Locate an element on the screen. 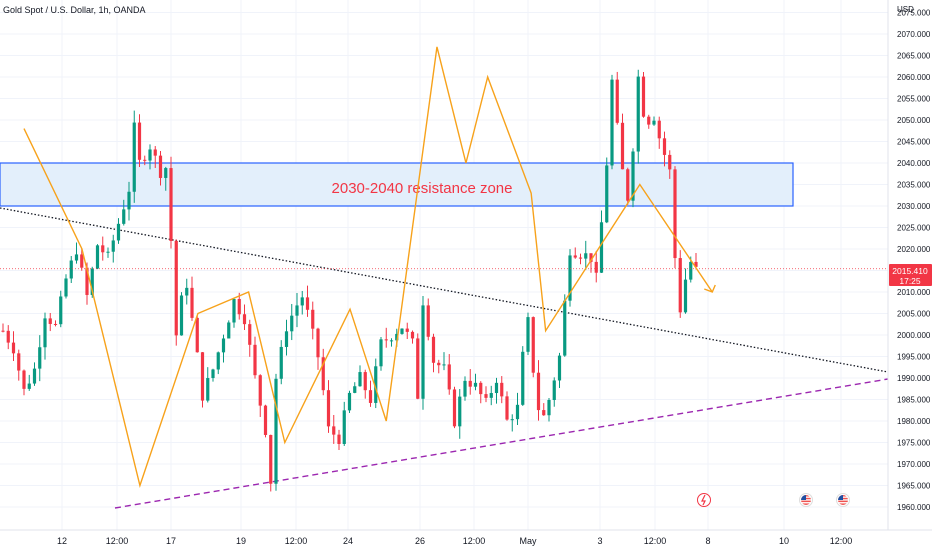 This screenshot has height=555, width=932. time-tick-label: 3 is located at coordinates (599, 541).